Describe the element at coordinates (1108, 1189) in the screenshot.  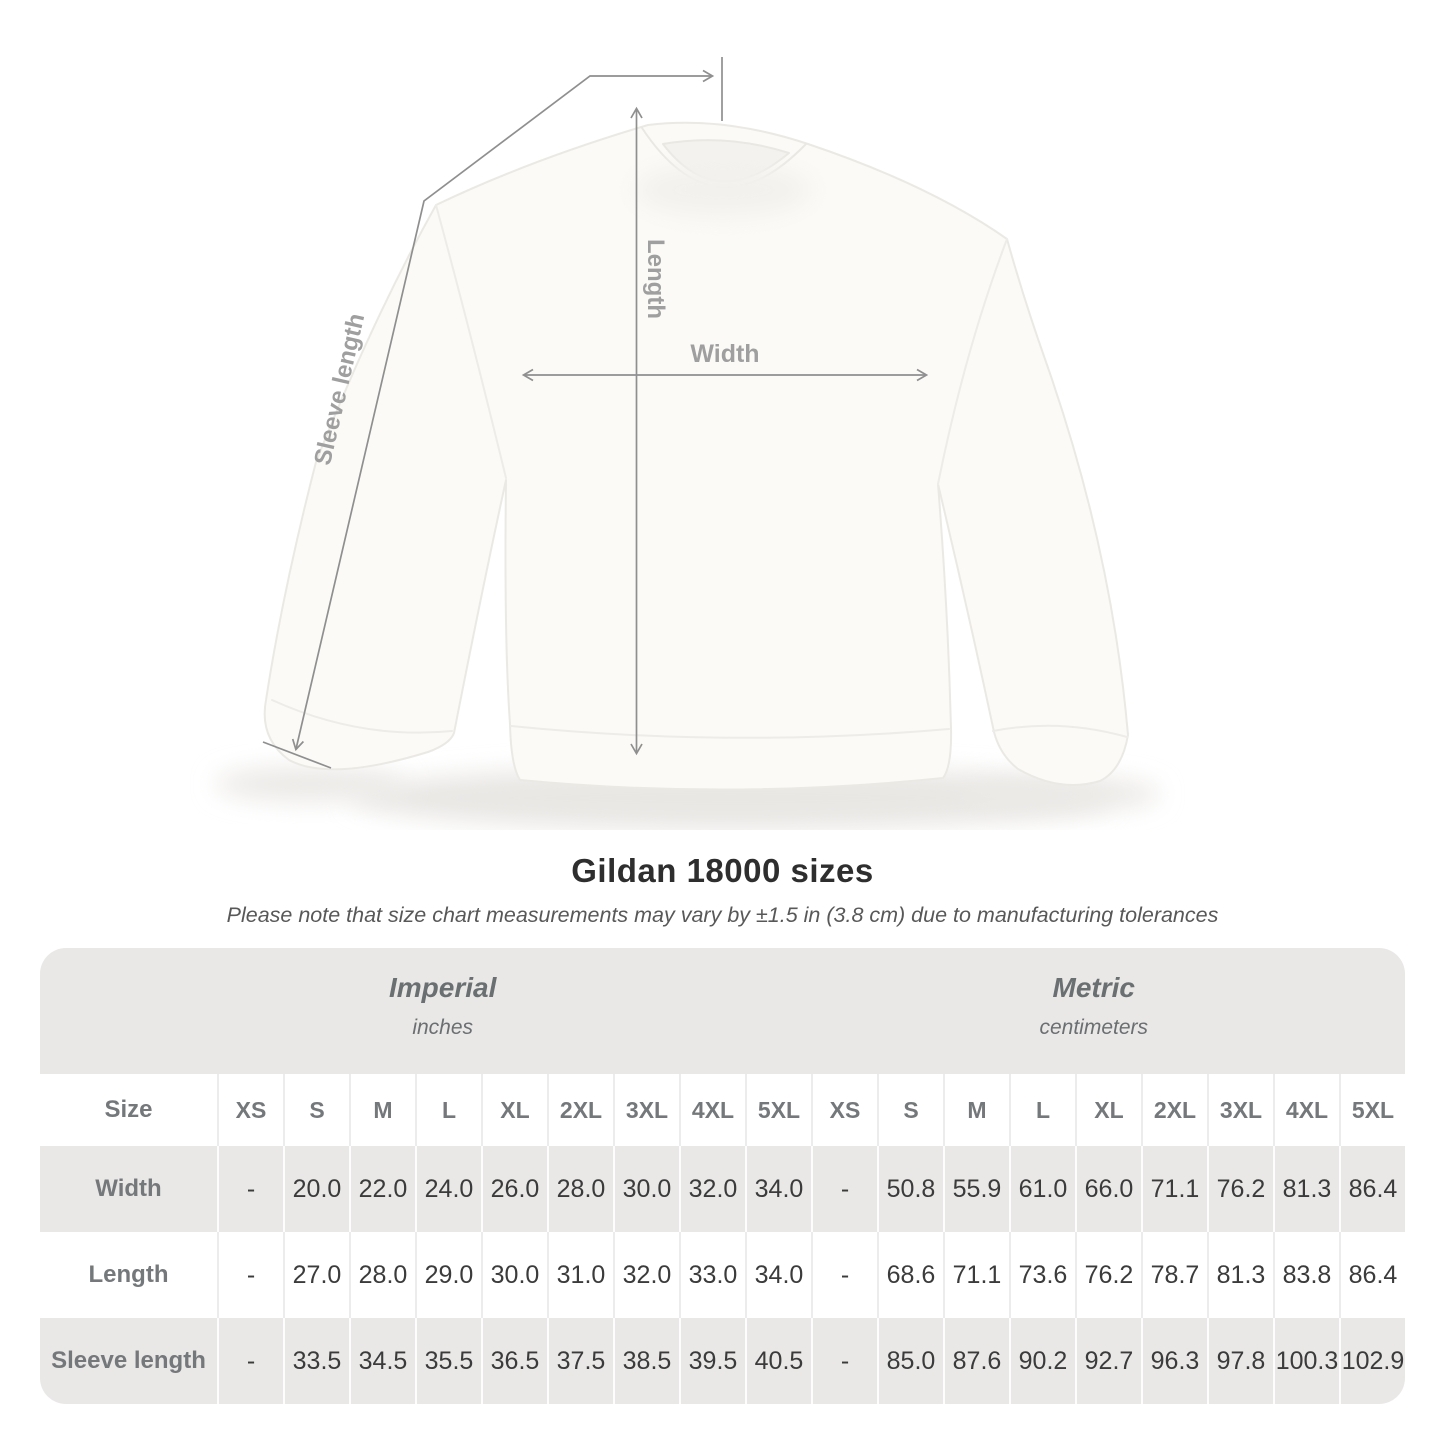
I see `metric-value: 66.0` at that location.